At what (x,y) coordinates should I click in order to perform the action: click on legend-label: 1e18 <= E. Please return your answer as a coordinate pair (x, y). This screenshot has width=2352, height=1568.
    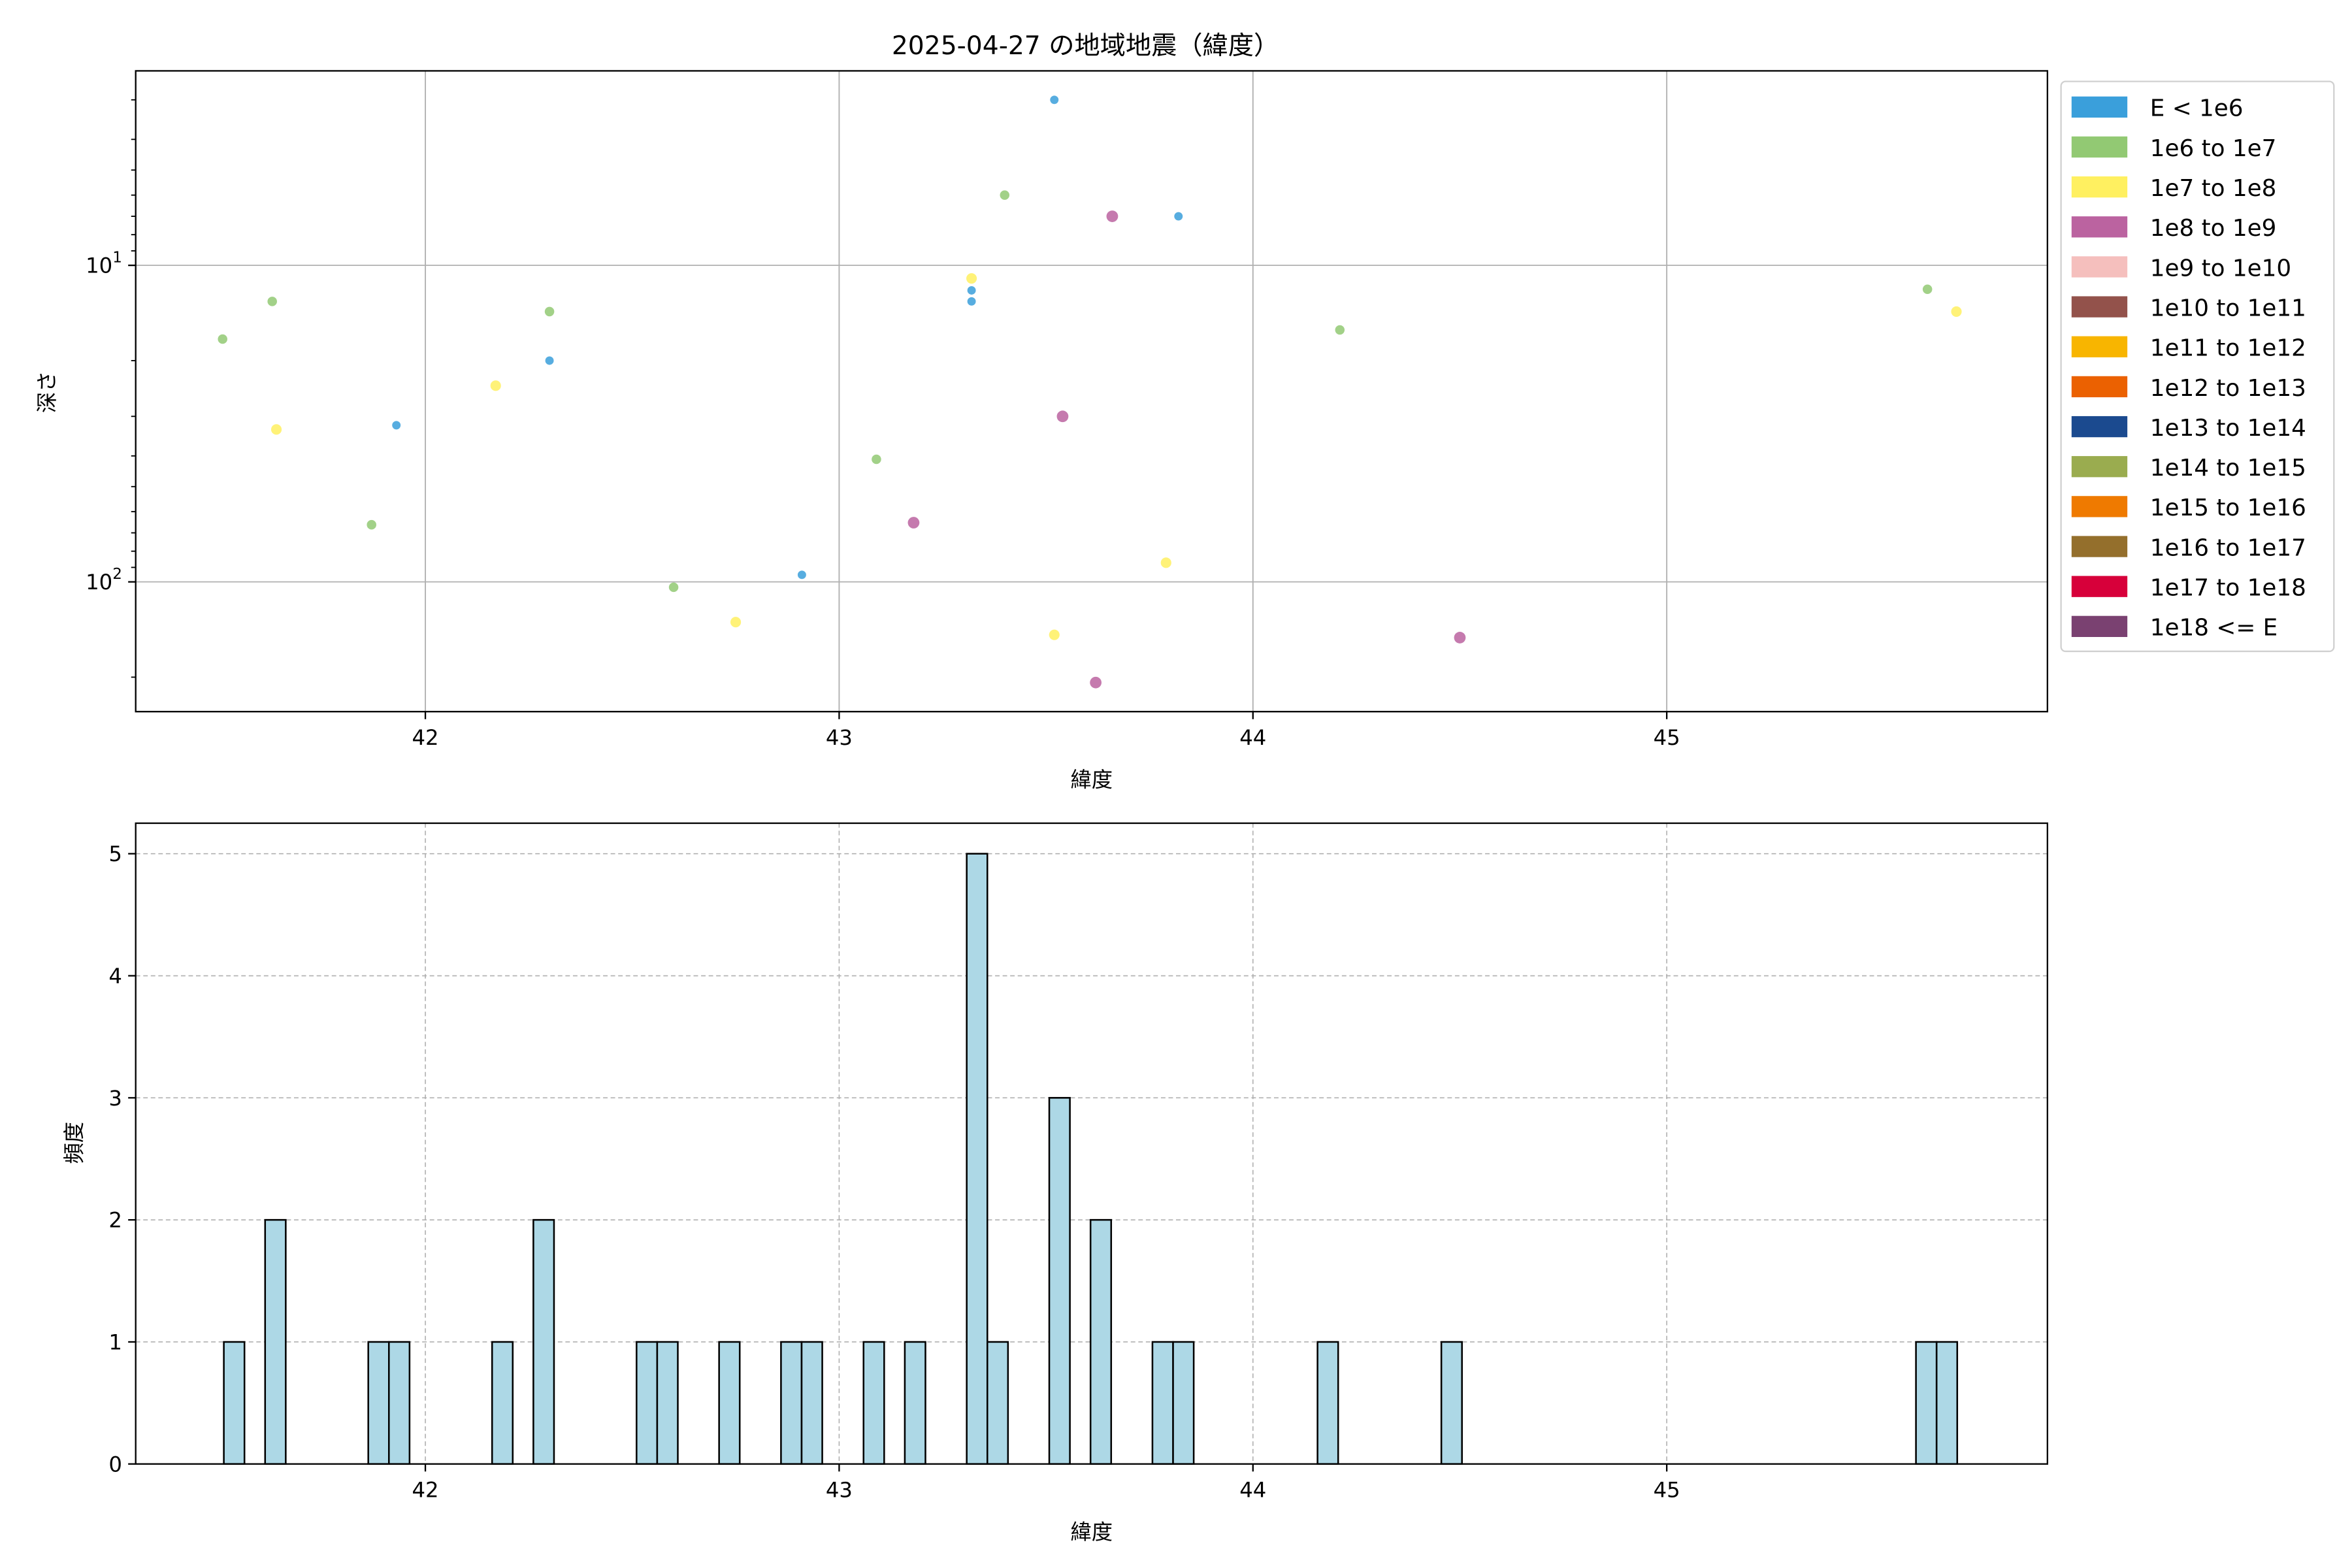
    Looking at the image, I should click on (2214, 628).